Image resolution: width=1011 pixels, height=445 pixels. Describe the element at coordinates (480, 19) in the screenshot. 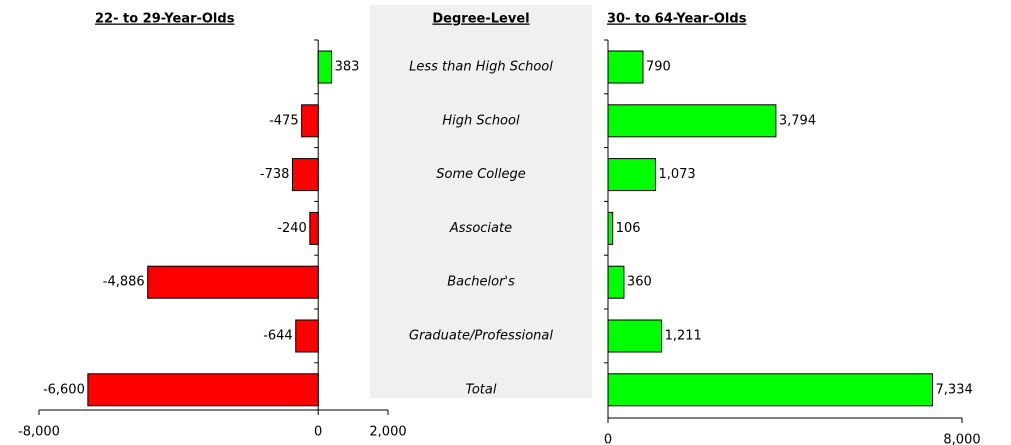

I see `category-title: Degree-Level` at that location.